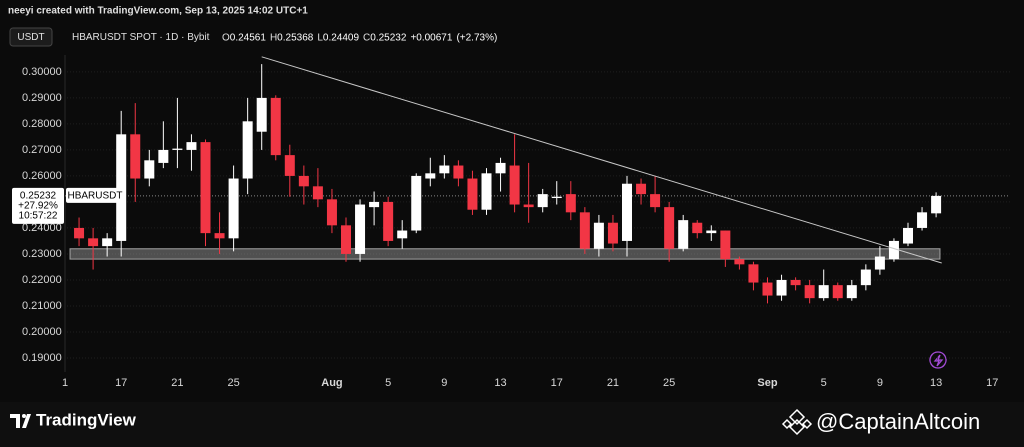 The width and height of the screenshot is (1024, 447). I want to click on ohlc-key: C, so click(366, 37).